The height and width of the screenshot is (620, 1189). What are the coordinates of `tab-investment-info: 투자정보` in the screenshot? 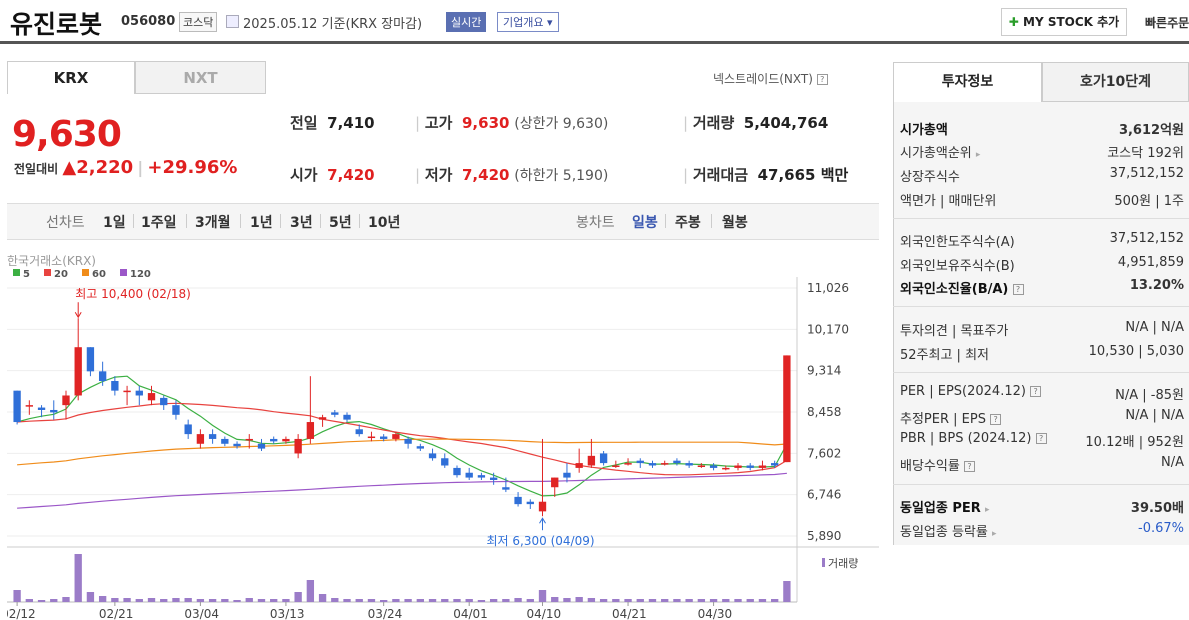 It's located at (967, 82).